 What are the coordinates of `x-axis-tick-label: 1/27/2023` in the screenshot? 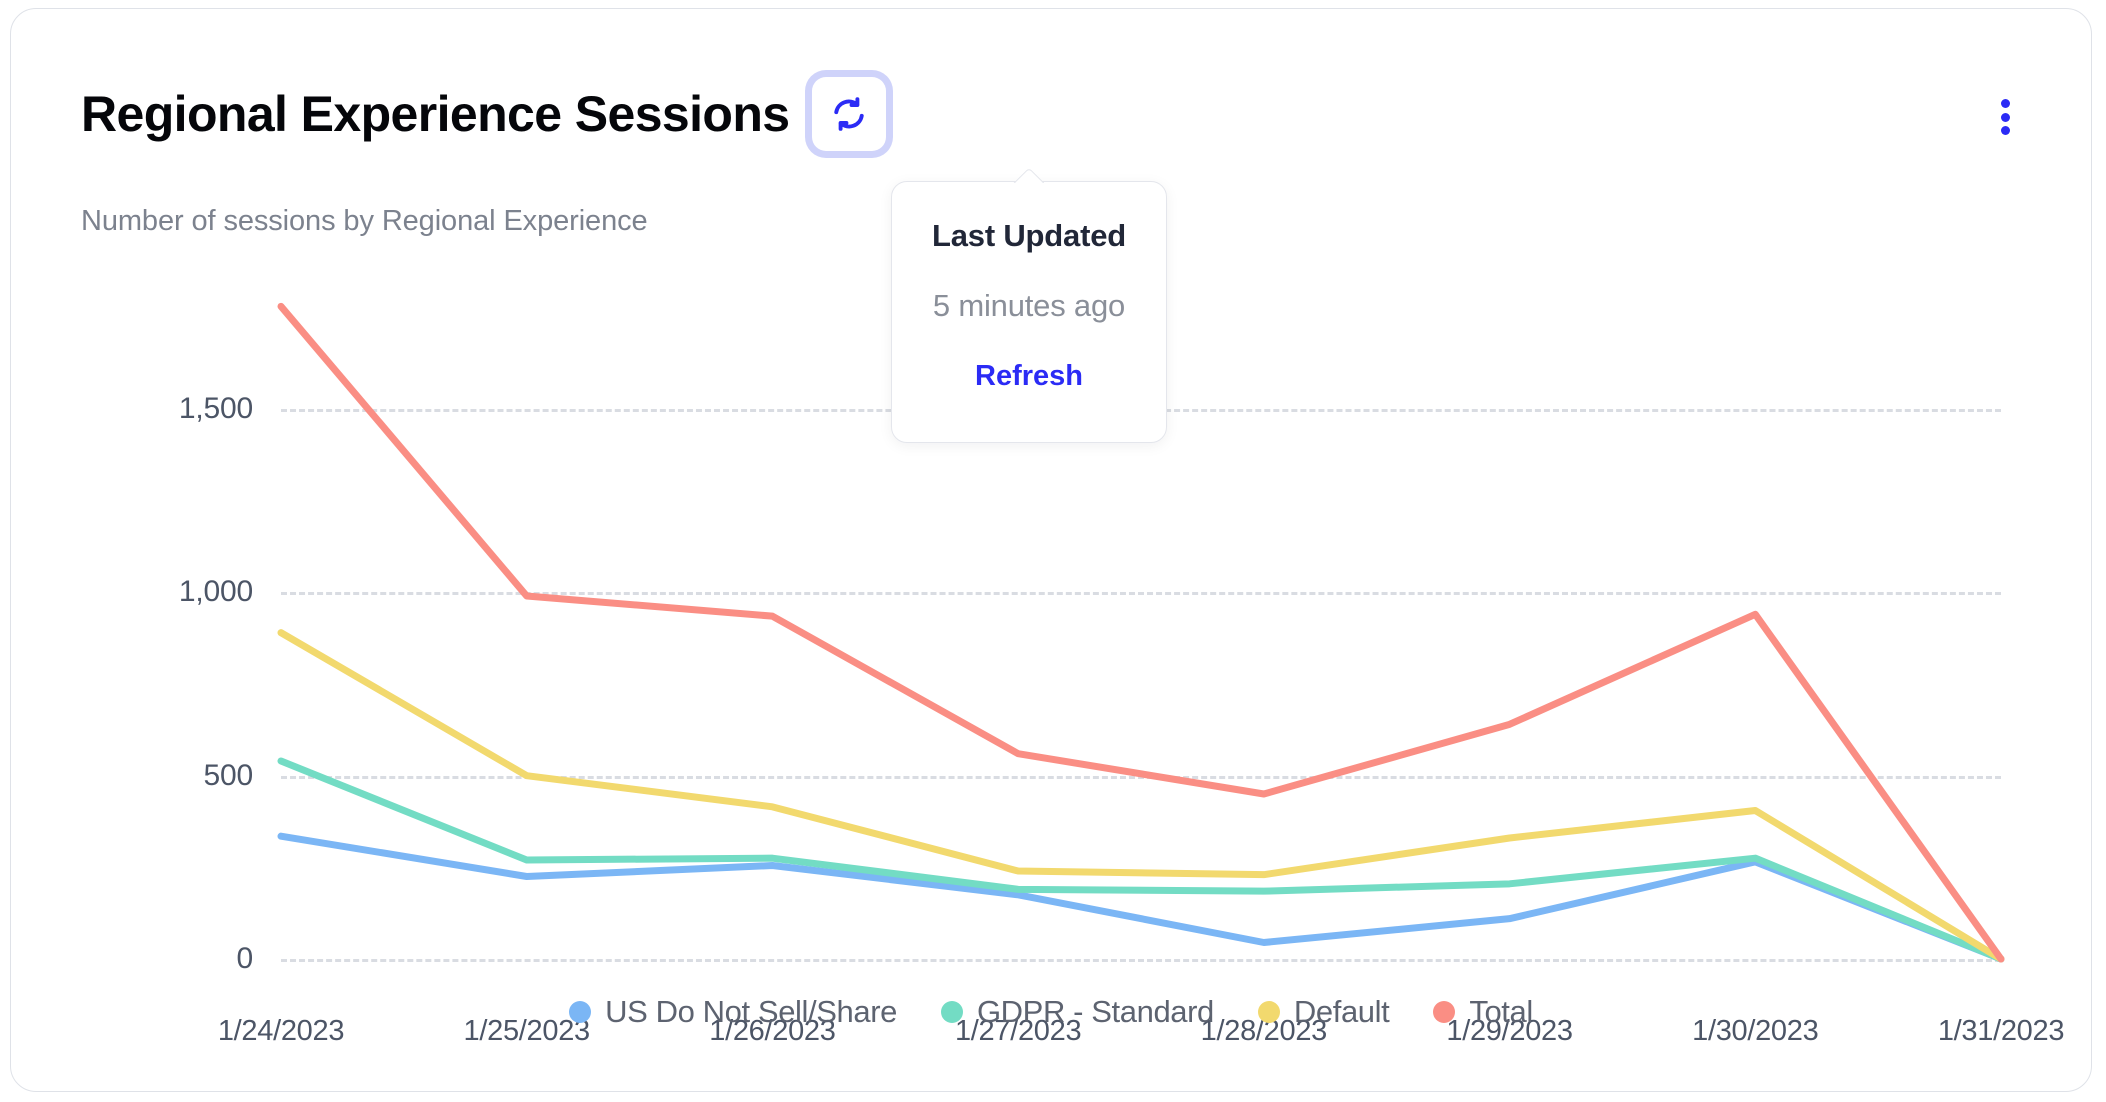 It's located at (1018, 1031).